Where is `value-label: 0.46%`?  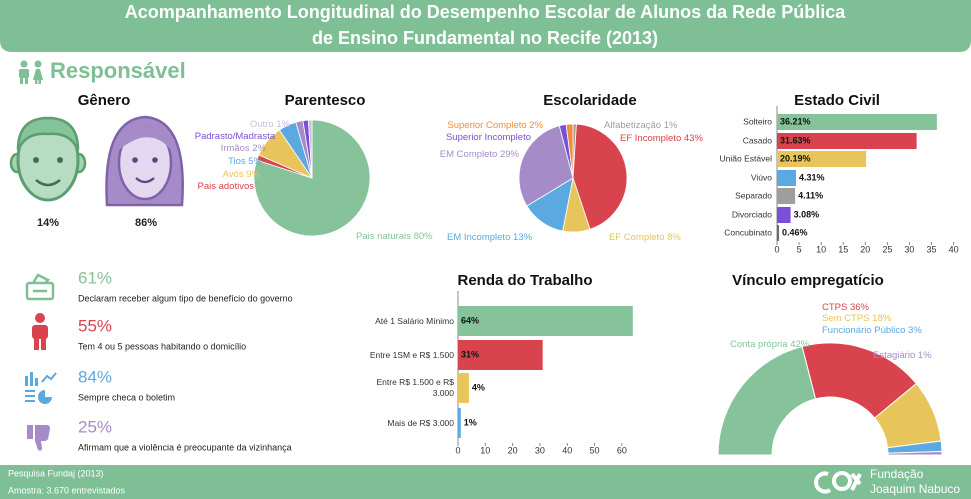
value-label: 0.46% is located at coordinates (795, 232).